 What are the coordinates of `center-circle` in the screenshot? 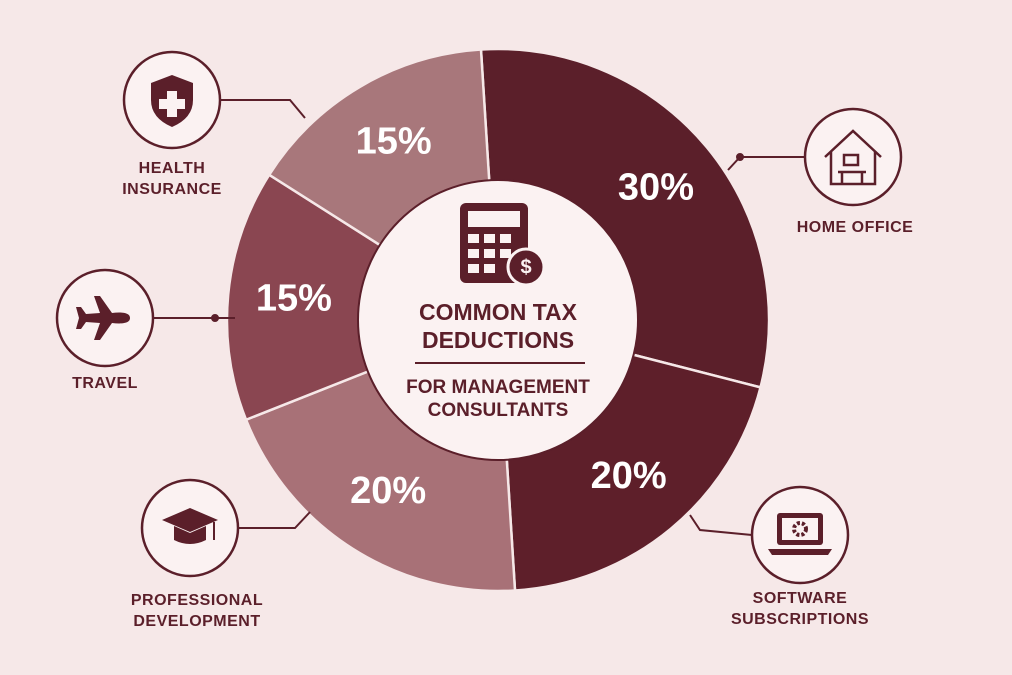 It's located at (498, 320).